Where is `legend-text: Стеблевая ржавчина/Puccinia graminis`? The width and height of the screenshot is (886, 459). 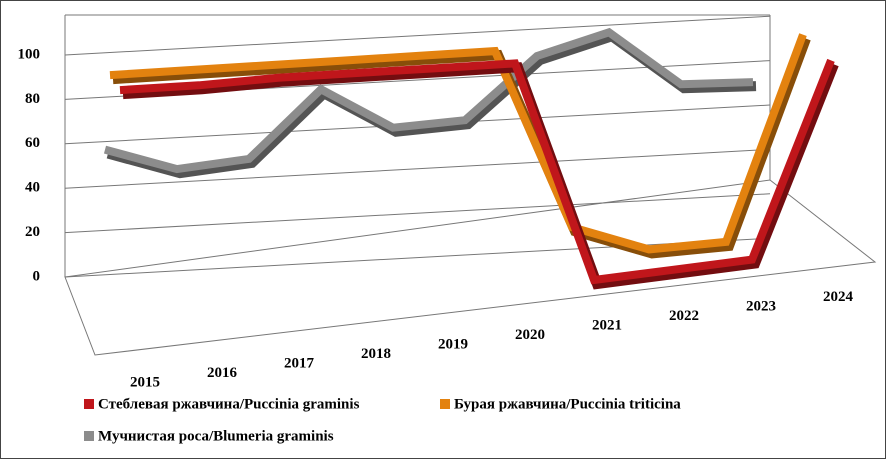
legend-text: Стеблевая ржавчина/Puccinia graminis is located at coordinates (229, 404).